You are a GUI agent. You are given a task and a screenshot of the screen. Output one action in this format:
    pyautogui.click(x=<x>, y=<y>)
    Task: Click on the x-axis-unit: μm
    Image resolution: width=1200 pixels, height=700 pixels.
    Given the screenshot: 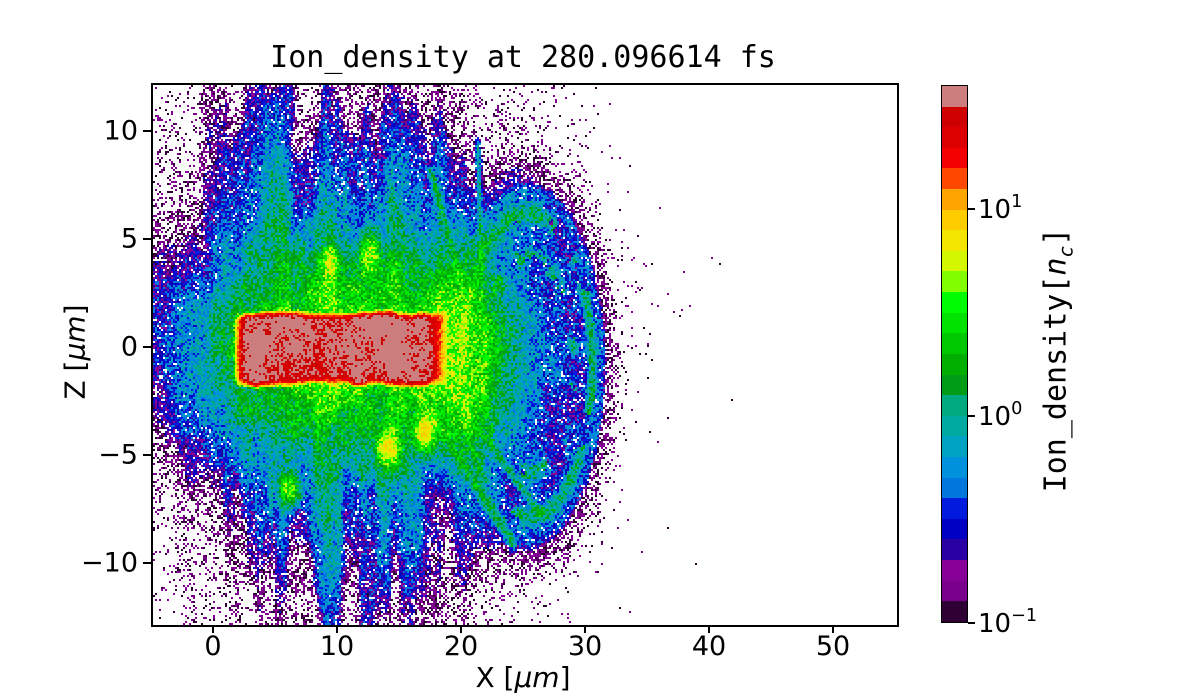 What is the action you would take?
    pyautogui.click(x=537, y=677)
    